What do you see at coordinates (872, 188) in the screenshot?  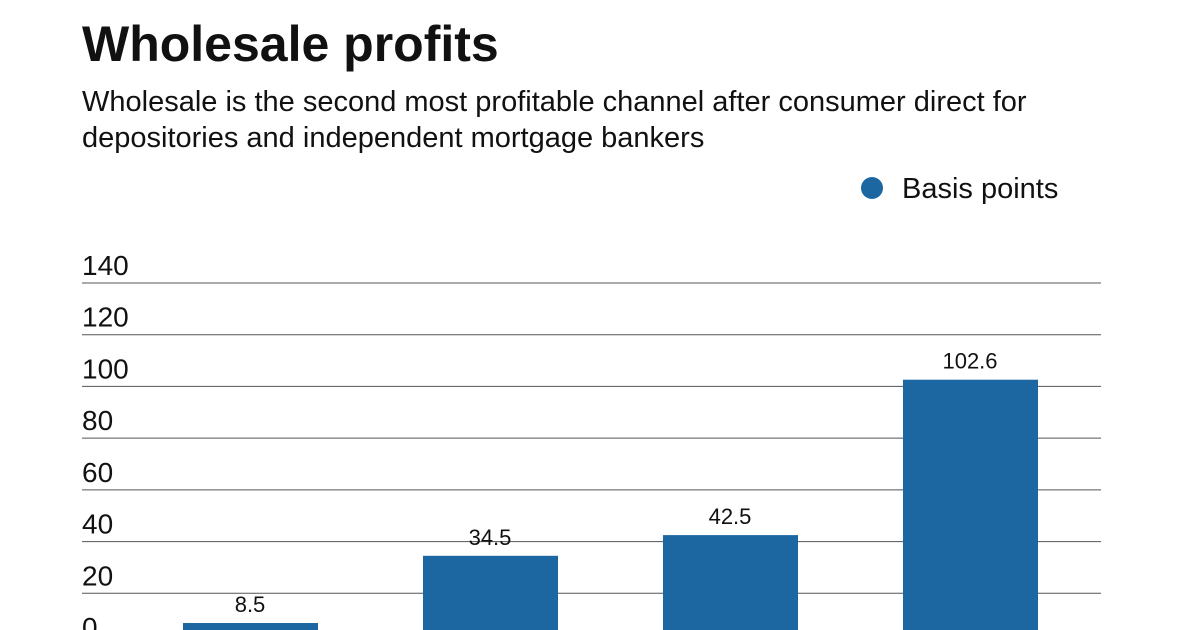 I see `legend-marker` at bounding box center [872, 188].